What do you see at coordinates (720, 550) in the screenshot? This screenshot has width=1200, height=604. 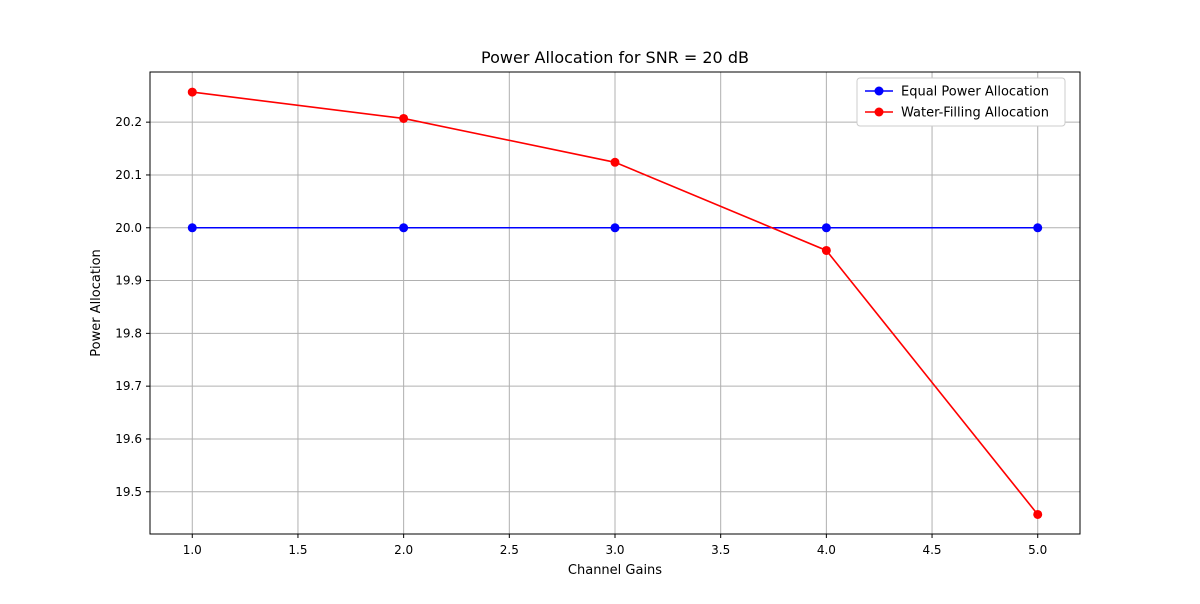 I see `x-tick-label: 3.5` at bounding box center [720, 550].